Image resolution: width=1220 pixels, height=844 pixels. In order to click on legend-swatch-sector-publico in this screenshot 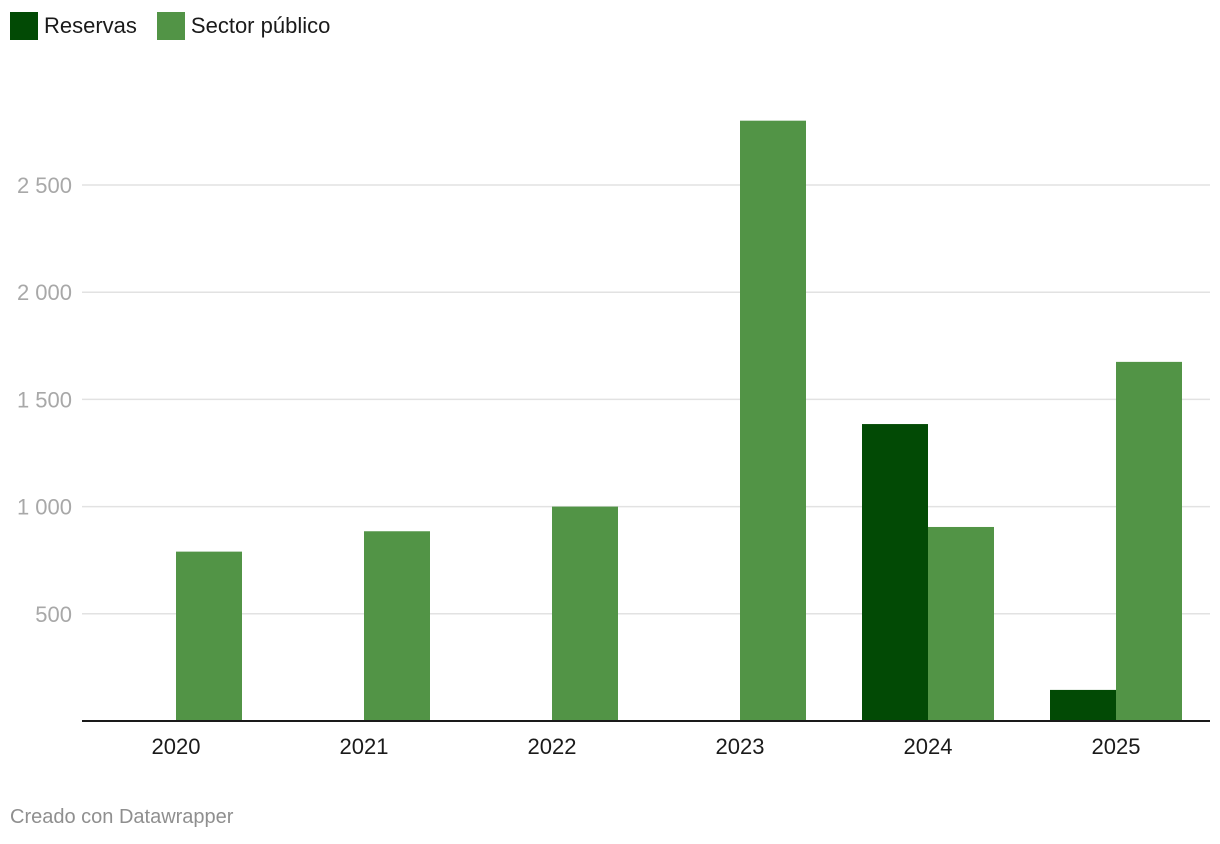, I will do `click(170, 26)`.